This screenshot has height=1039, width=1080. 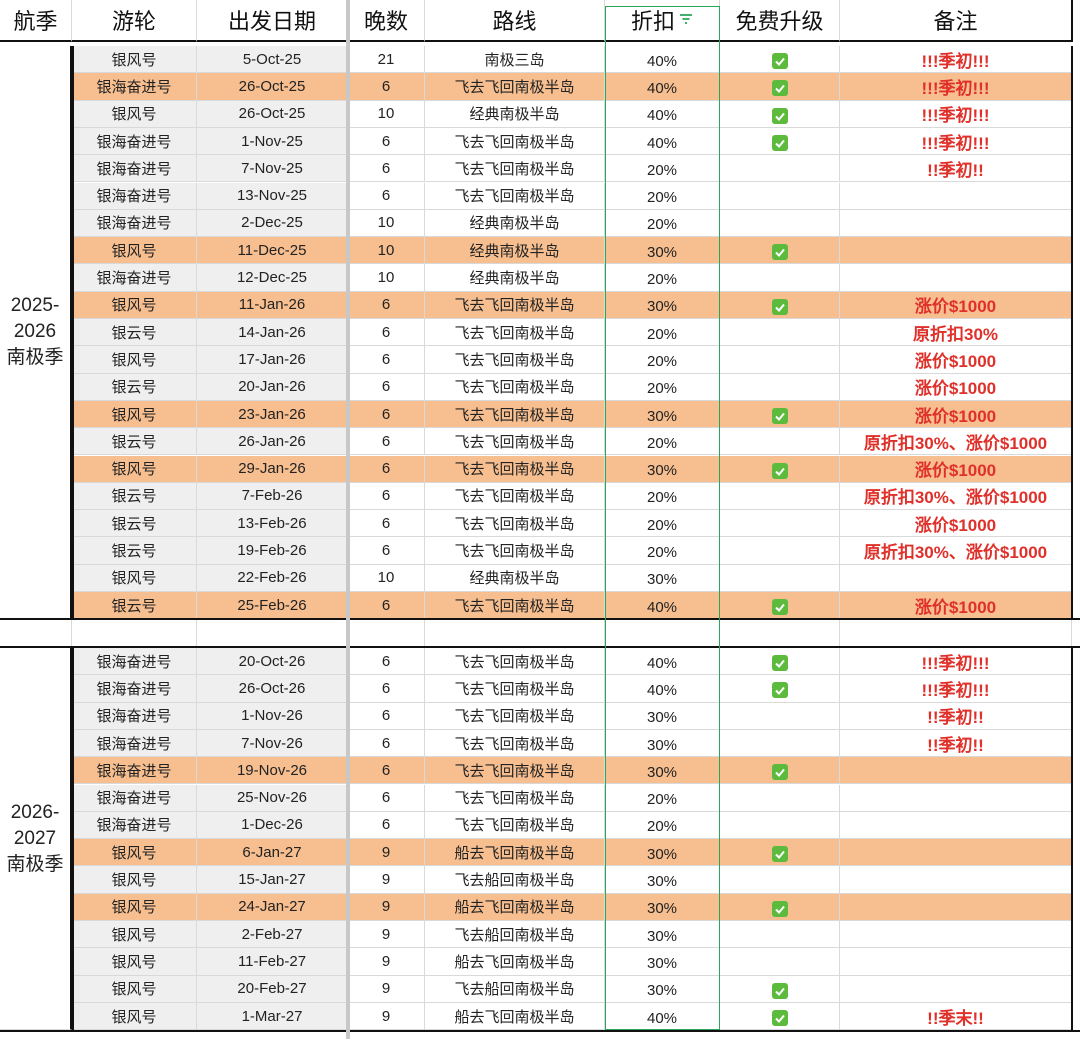 What do you see at coordinates (272, 771) in the screenshot?
I see `date-cell: 19-Nov-26` at bounding box center [272, 771].